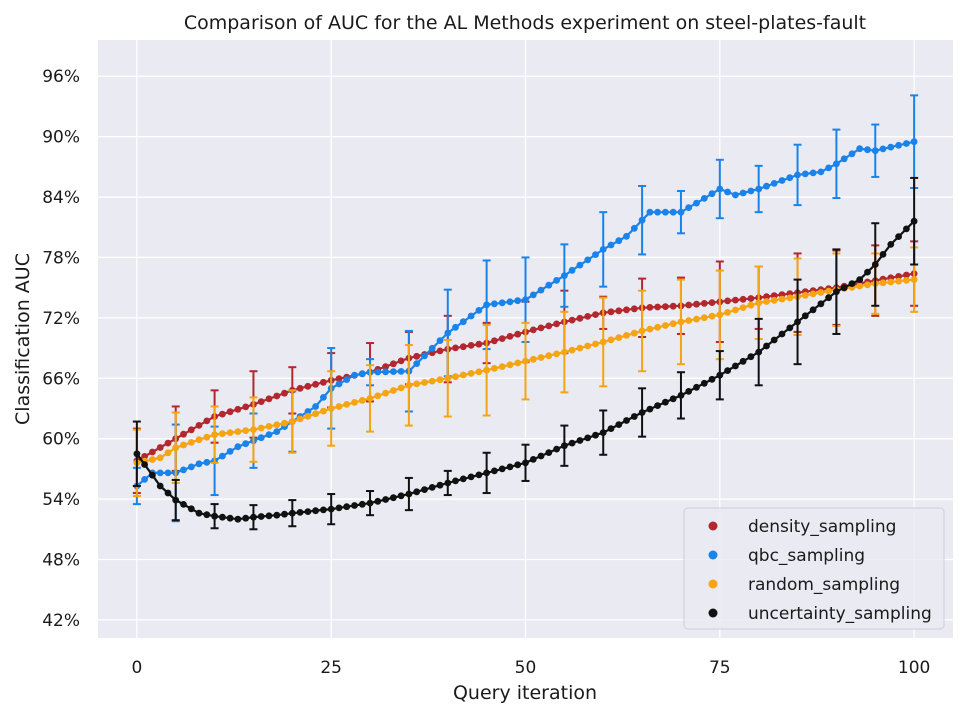 The image size is (966, 716). What do you see at coordinates (806, 556) in the screenshot?
I see `legend-label: qbc_sampling` at bounding box center [806, 556].